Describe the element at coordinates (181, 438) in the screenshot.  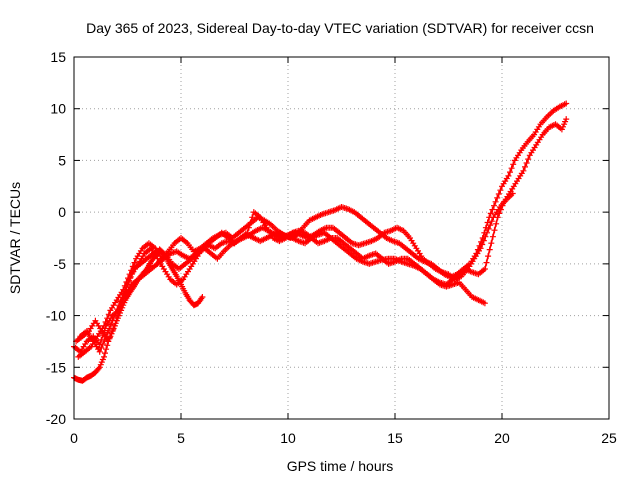
I see `x-tick-label: 5` at that location.